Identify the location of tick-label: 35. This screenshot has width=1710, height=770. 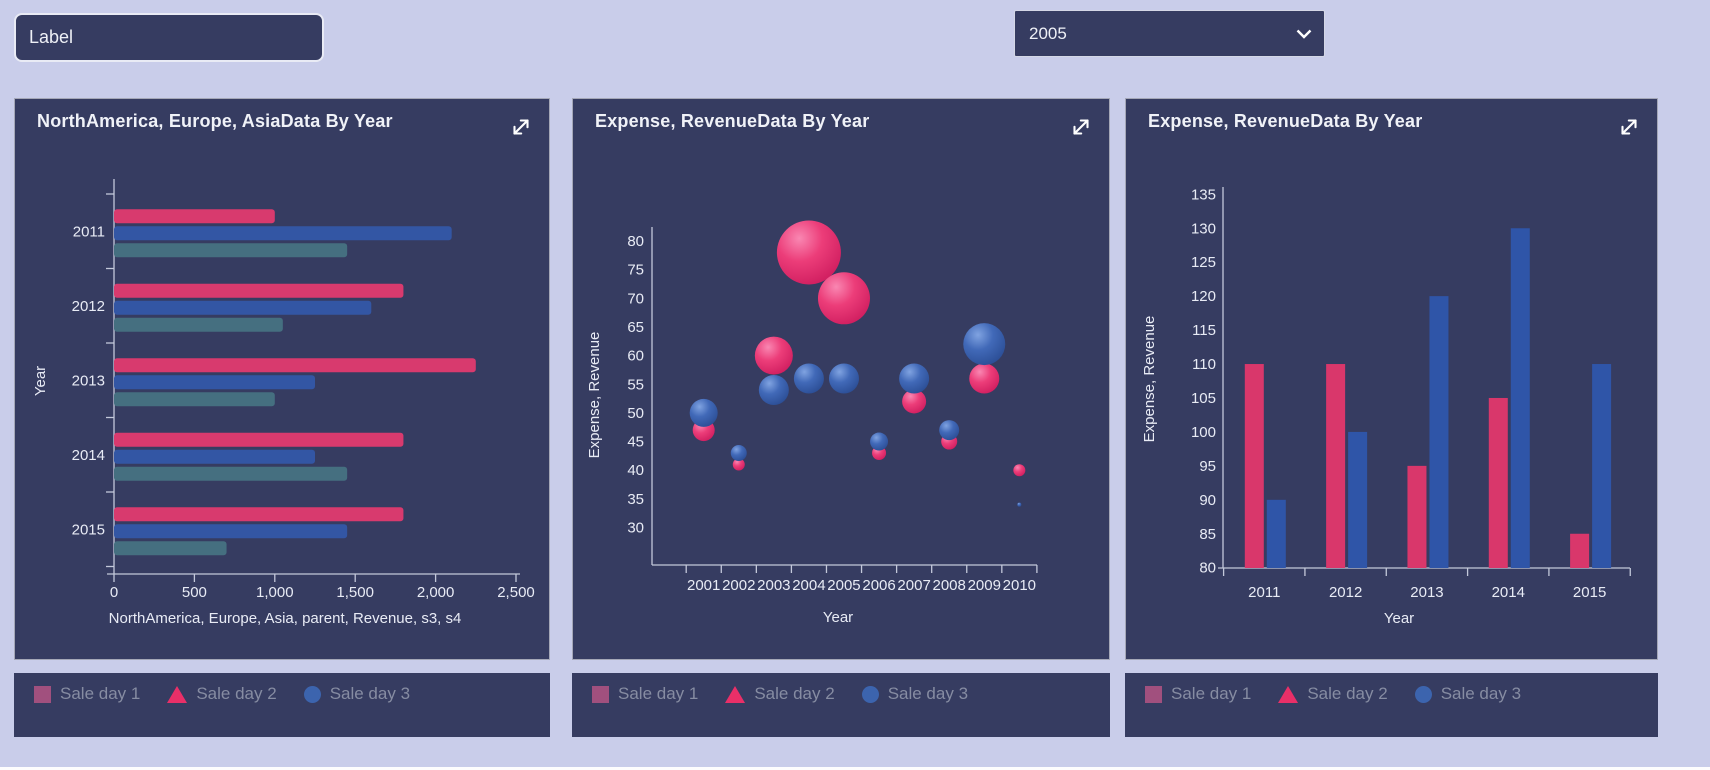
(635, 499).